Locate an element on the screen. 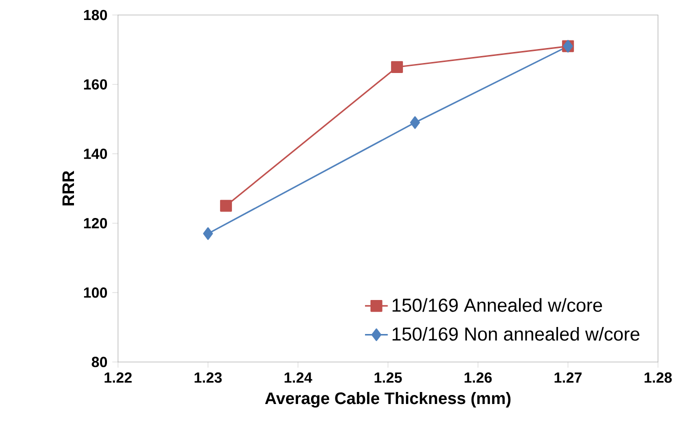  x-tick-label: 1.26 is located at coordinates (478, 377).